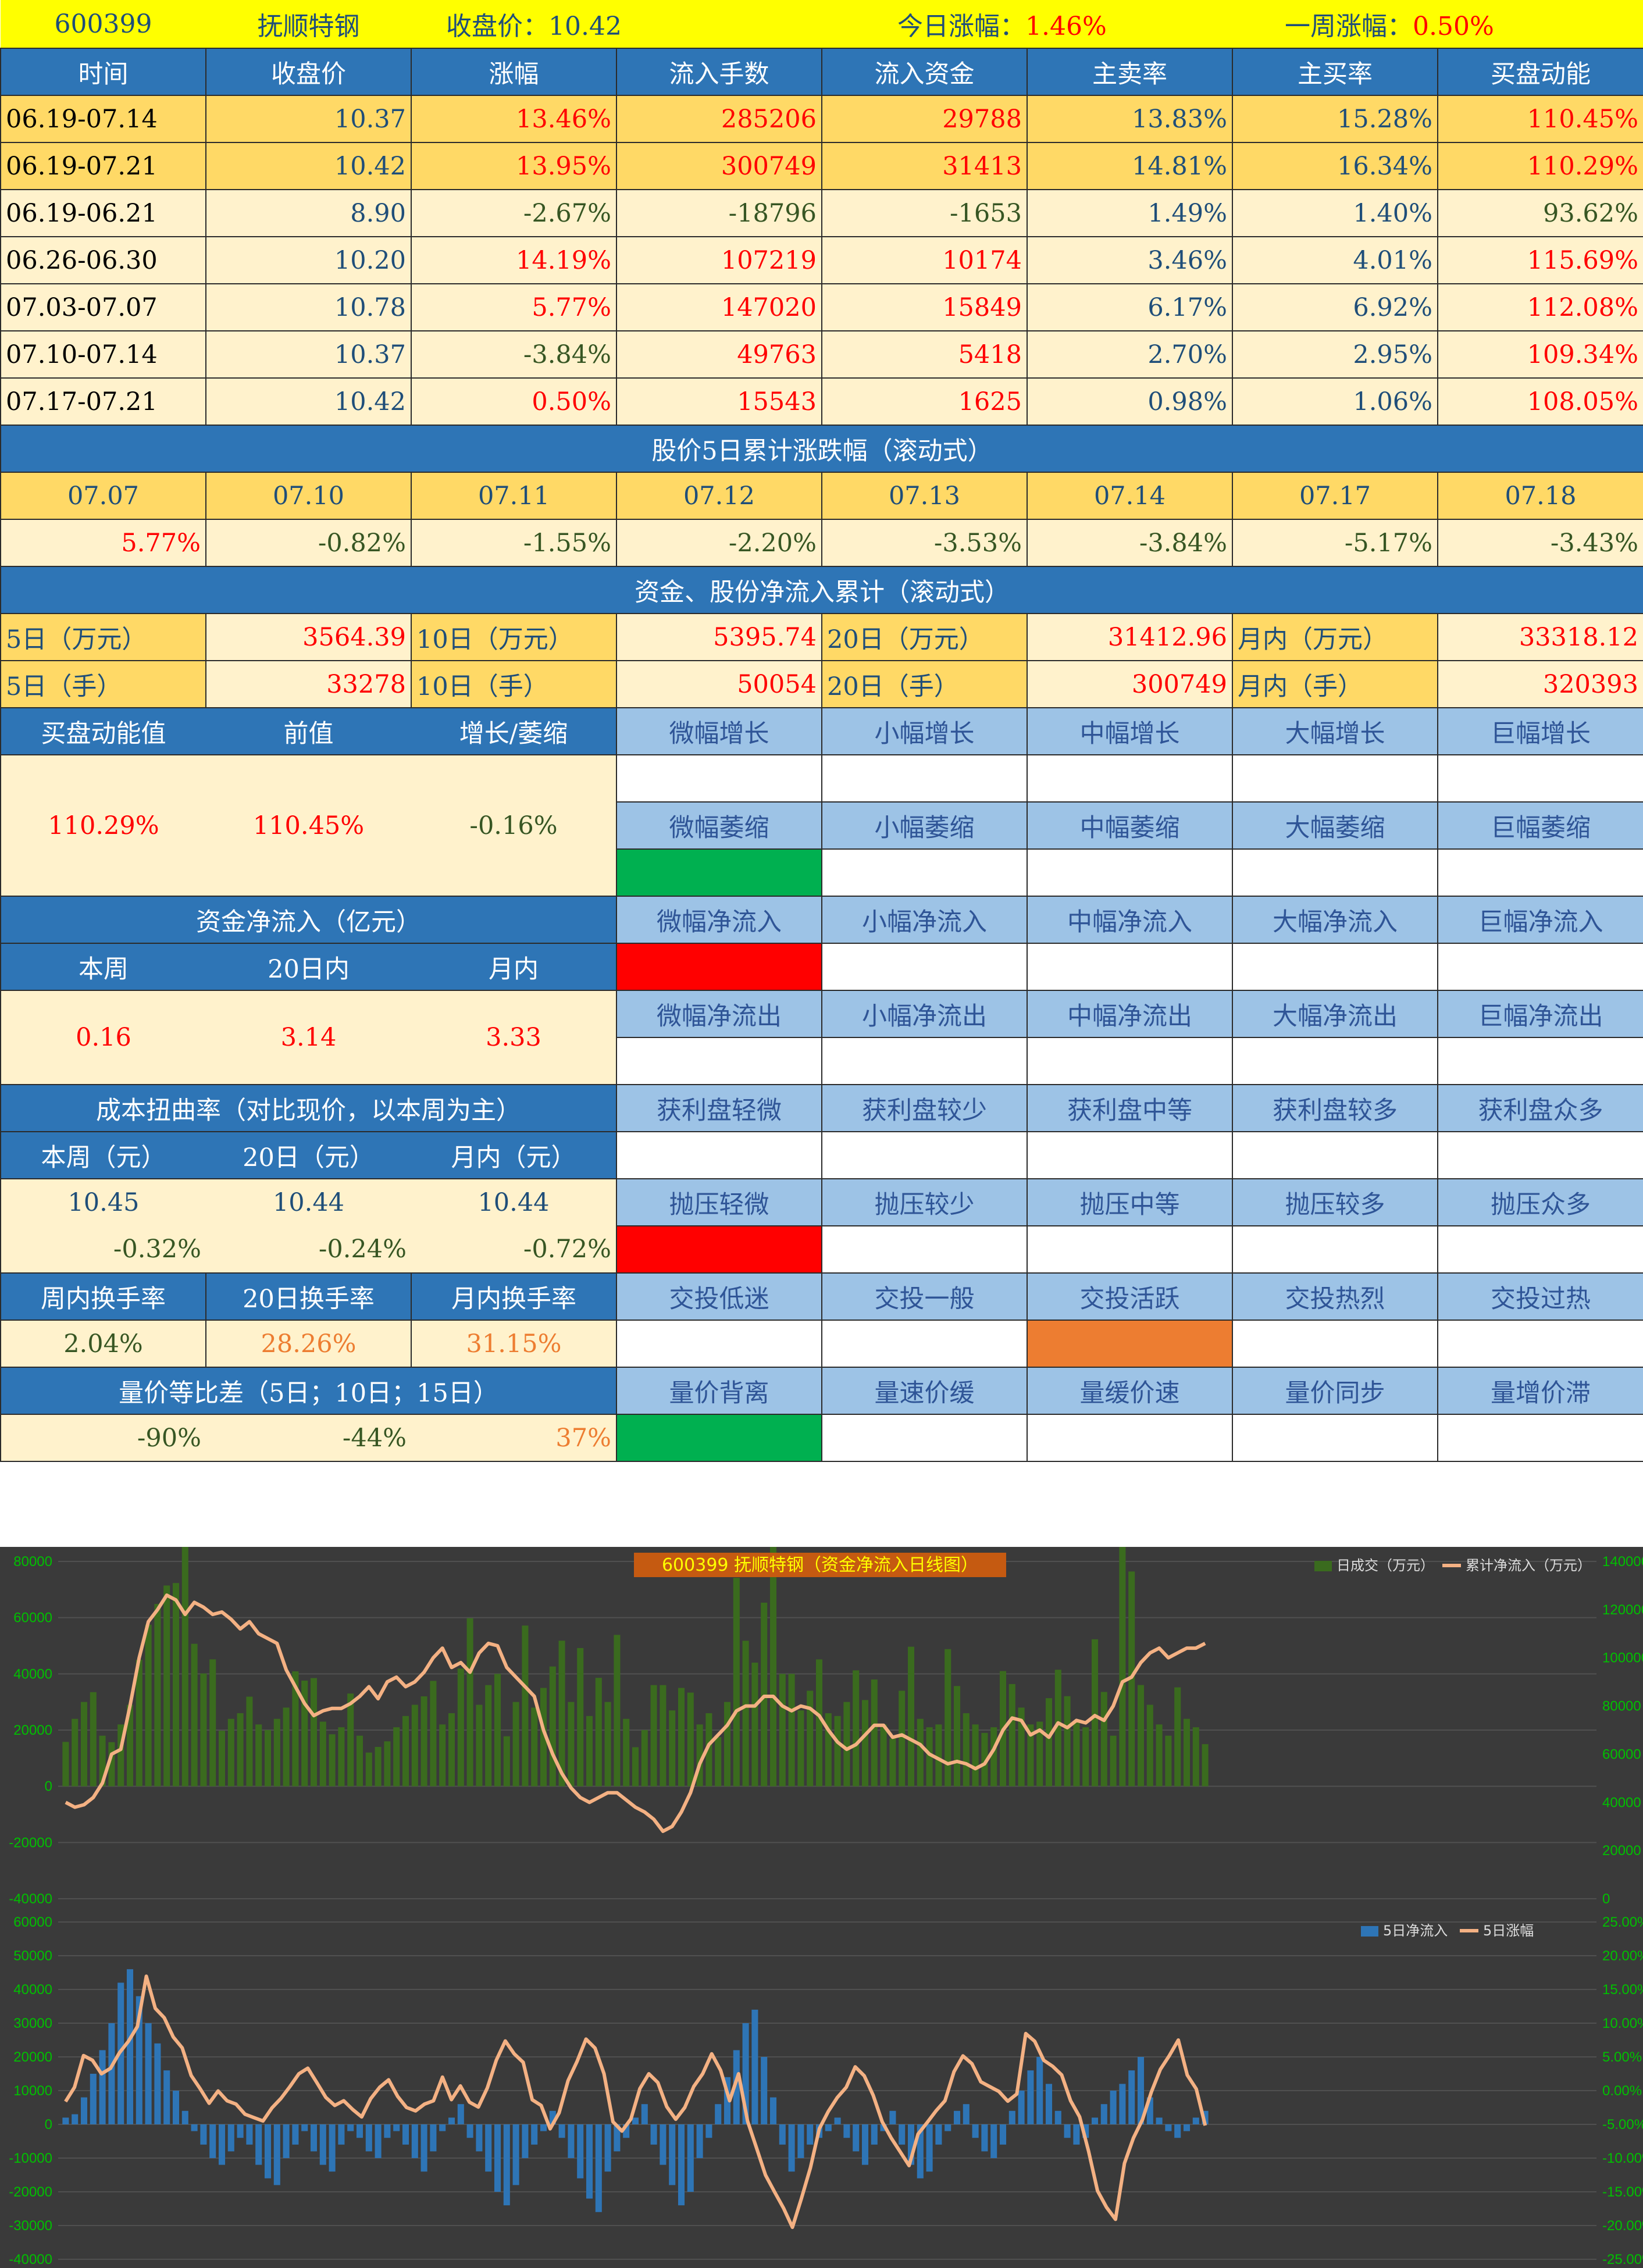 The image size is (1643, 2268). What do you see at coordinates (514, 543) in the screenshot?
I see `rolling5-value: -1.55%` at bounding box center [514, 543].